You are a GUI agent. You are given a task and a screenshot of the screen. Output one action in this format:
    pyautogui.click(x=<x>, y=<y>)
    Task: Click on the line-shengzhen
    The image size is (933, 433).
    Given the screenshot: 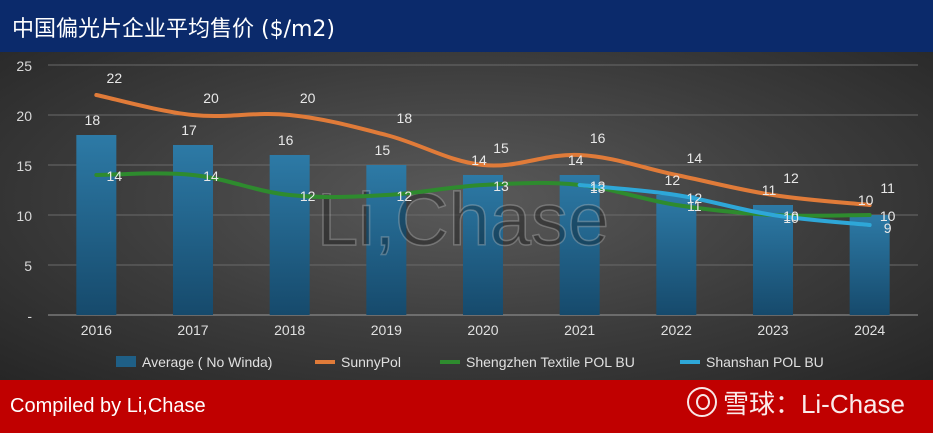 What is the action you would take?
    pyautogui.click(x=483, y=194)
    